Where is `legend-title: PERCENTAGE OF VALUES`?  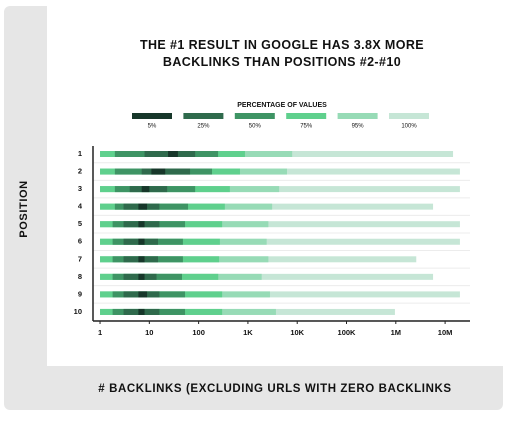 legend-title: PERCENTAGE OF VALUES is located at coordinates (282, 105).